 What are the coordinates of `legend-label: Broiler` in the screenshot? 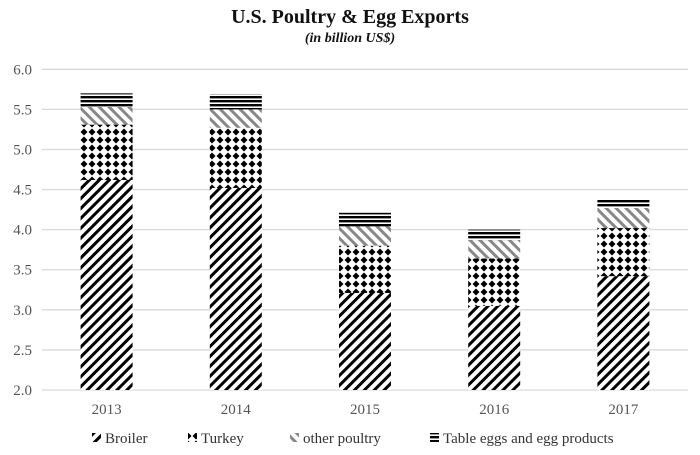 It's located at (126, 439).